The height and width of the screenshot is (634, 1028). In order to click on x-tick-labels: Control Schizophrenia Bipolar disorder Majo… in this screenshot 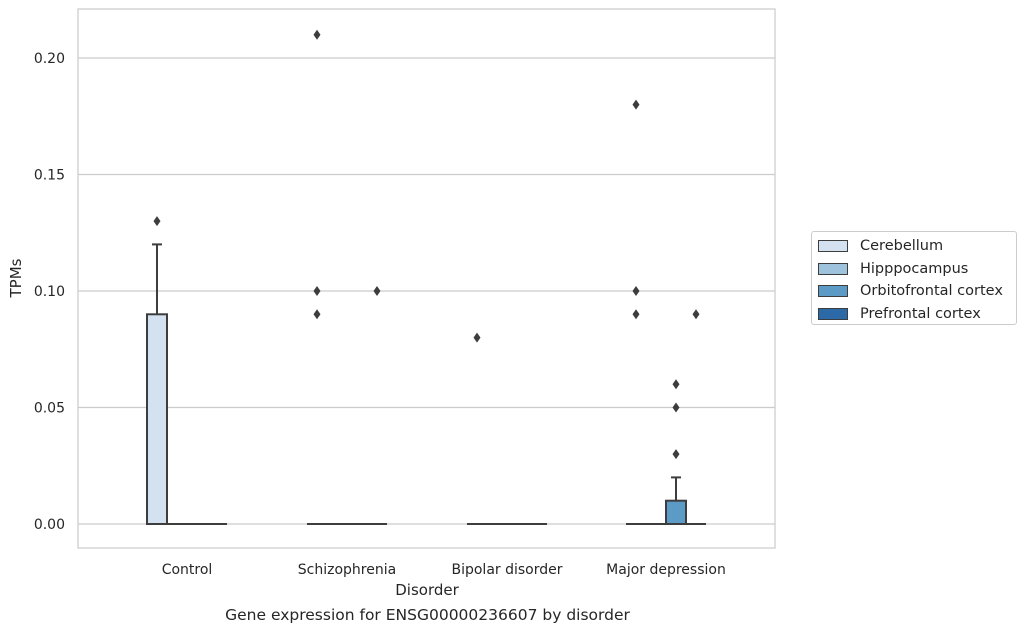, I will do `click(444, 570)`.